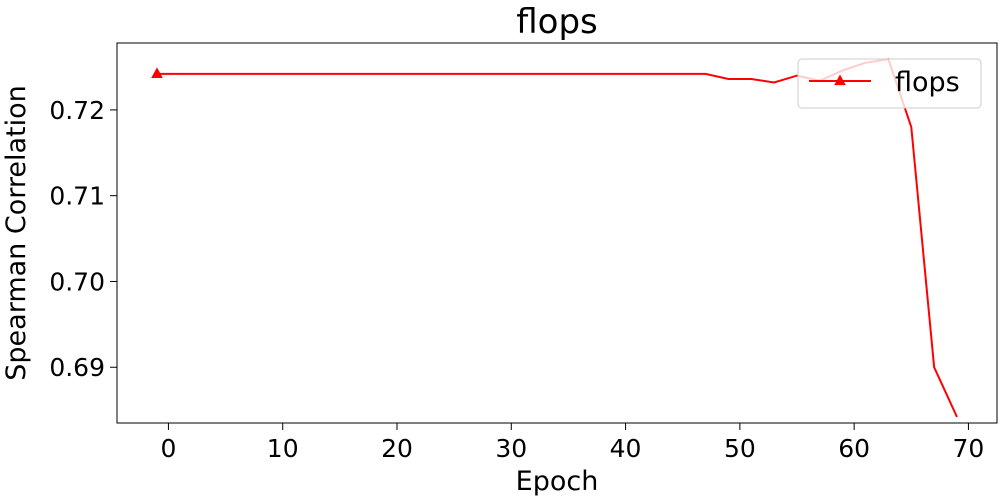 The width and height of the screenshot is (1000, 500). Describe the element at coordinates (77, 367) in the screenshot. I see `y-tick-label: 0.69` at that location.